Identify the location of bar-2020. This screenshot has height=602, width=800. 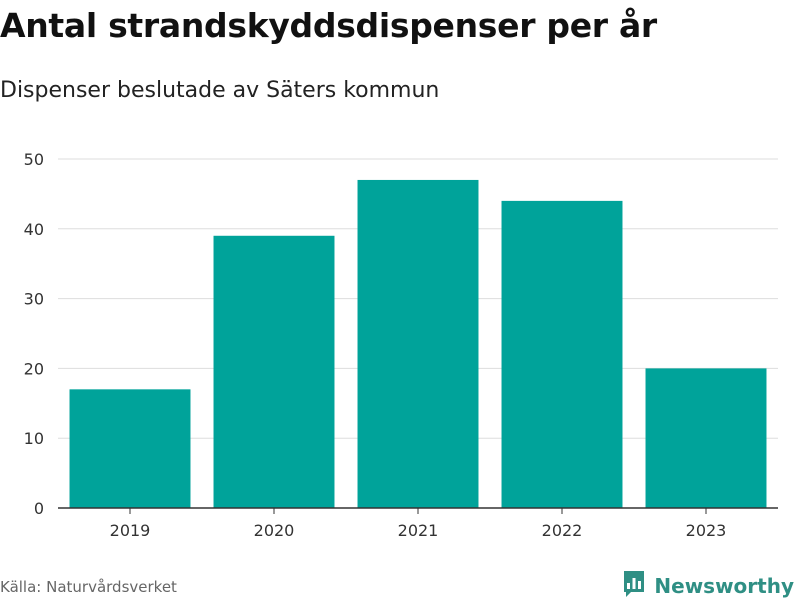
(274, 371).